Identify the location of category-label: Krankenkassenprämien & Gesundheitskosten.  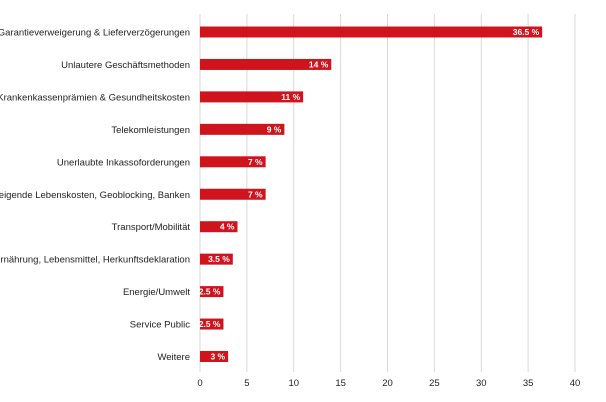
(95, 97).